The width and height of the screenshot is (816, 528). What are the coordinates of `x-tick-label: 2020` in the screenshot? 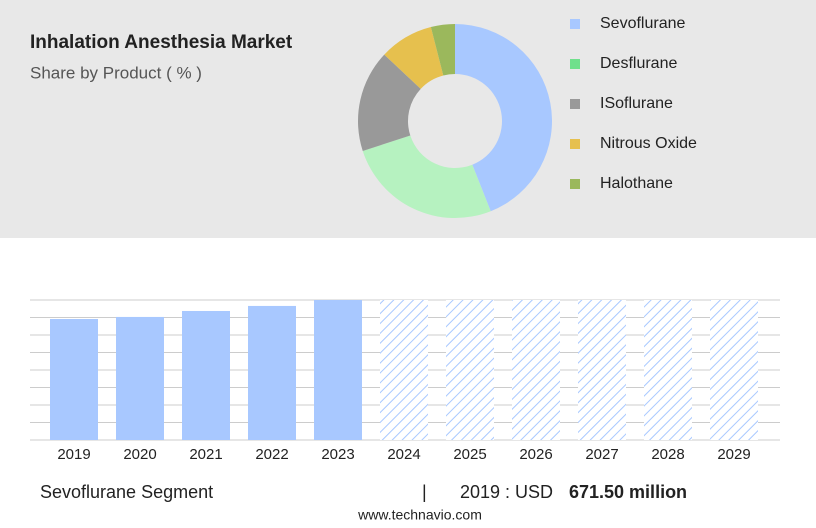 It's located at (139, 454).